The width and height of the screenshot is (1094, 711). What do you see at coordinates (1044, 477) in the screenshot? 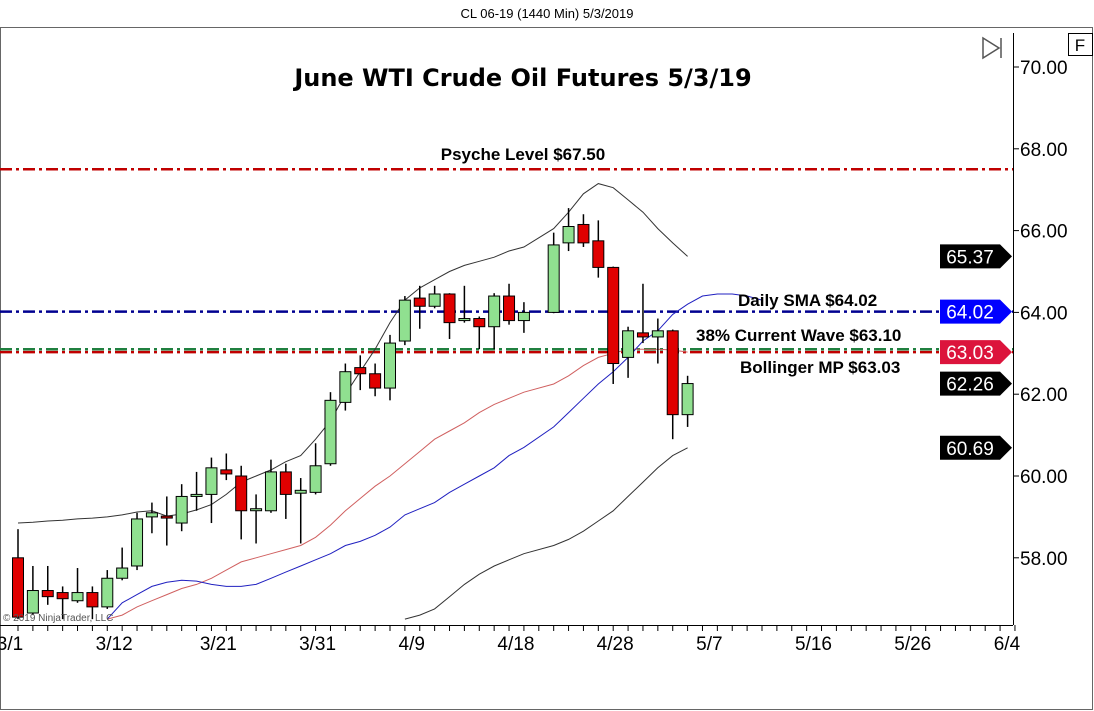
I see `y-tick-label: 60.00` at bounding box center [1044, 477].